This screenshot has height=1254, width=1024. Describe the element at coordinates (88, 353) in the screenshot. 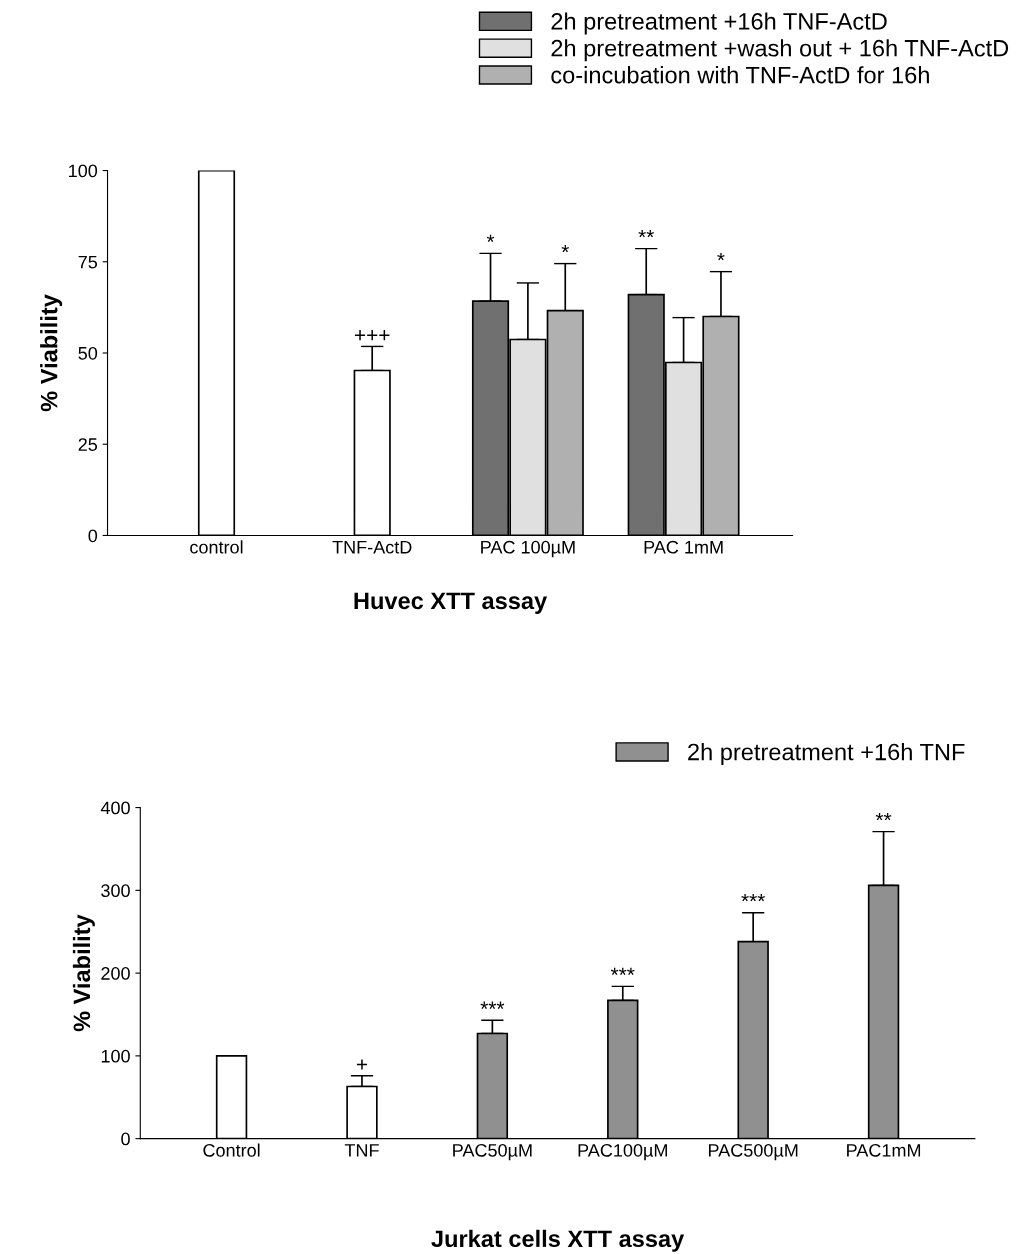

I see `y-tick-label: 50` at that location.